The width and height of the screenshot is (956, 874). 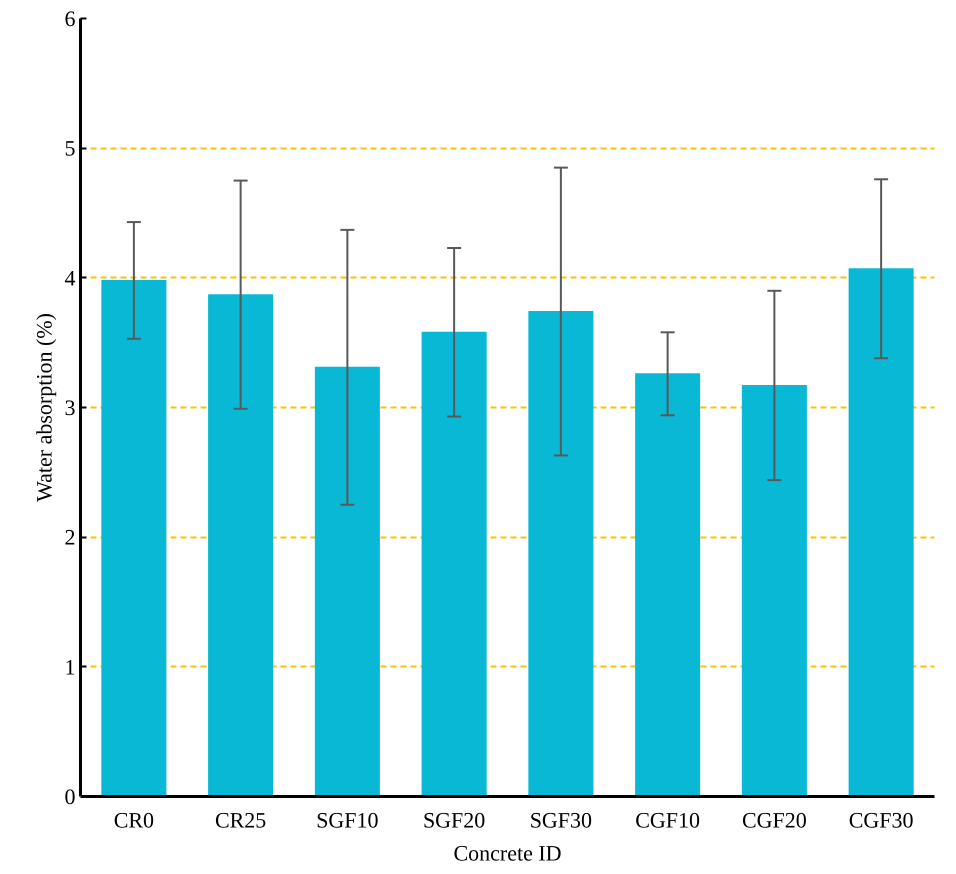 I want to click on y-tick-label: 6, so click(x=70, y=18).